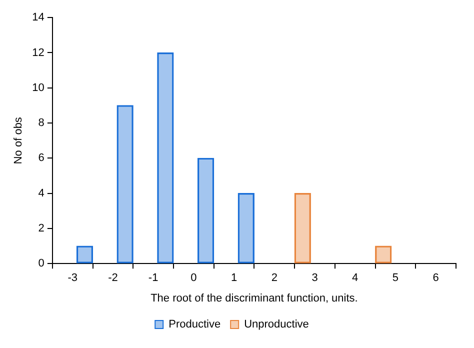  What do you see at coordinates (41, 193) in the screenshot?
I see `y-tick-label: 4` at bounding box center [41, 193].